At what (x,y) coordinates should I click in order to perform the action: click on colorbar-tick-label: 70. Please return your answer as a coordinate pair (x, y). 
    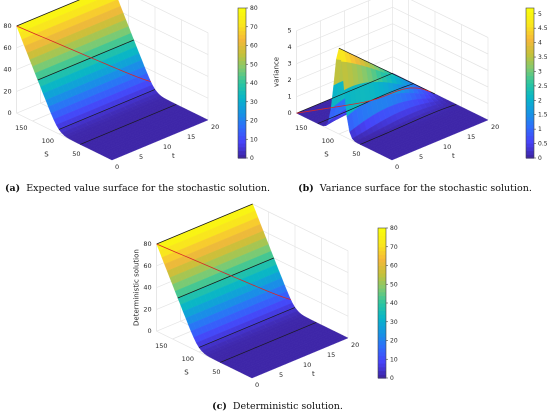
    Looking at the image, I should click on (394, 247).